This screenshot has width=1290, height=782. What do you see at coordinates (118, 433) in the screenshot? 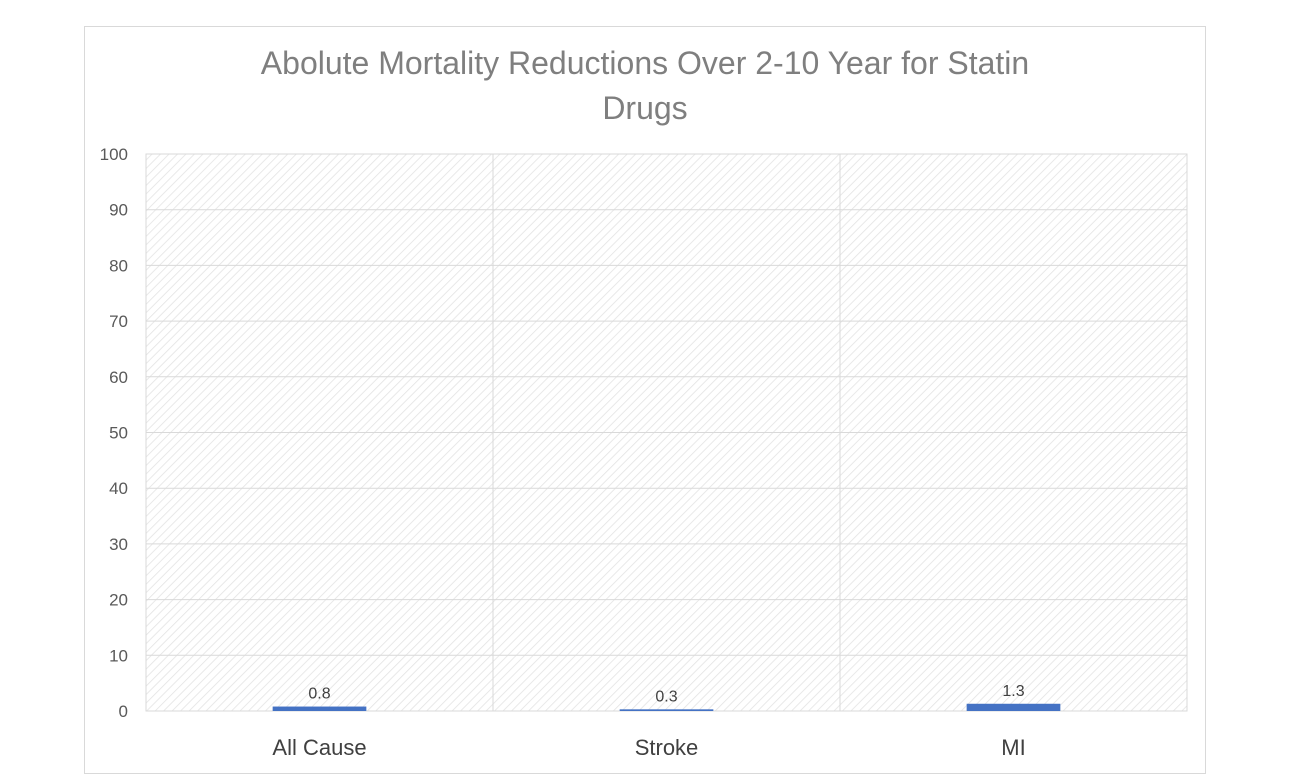
I see `y-tick-label: 50` at bounding box center [118, 433].